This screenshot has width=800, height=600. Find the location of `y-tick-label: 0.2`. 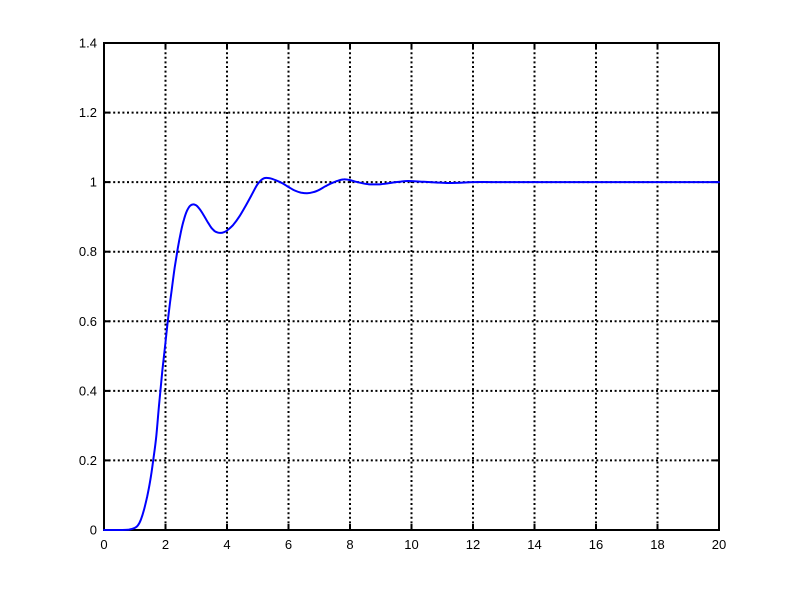

y-tick-label: 0.2 is located at coordinates (88, 460).